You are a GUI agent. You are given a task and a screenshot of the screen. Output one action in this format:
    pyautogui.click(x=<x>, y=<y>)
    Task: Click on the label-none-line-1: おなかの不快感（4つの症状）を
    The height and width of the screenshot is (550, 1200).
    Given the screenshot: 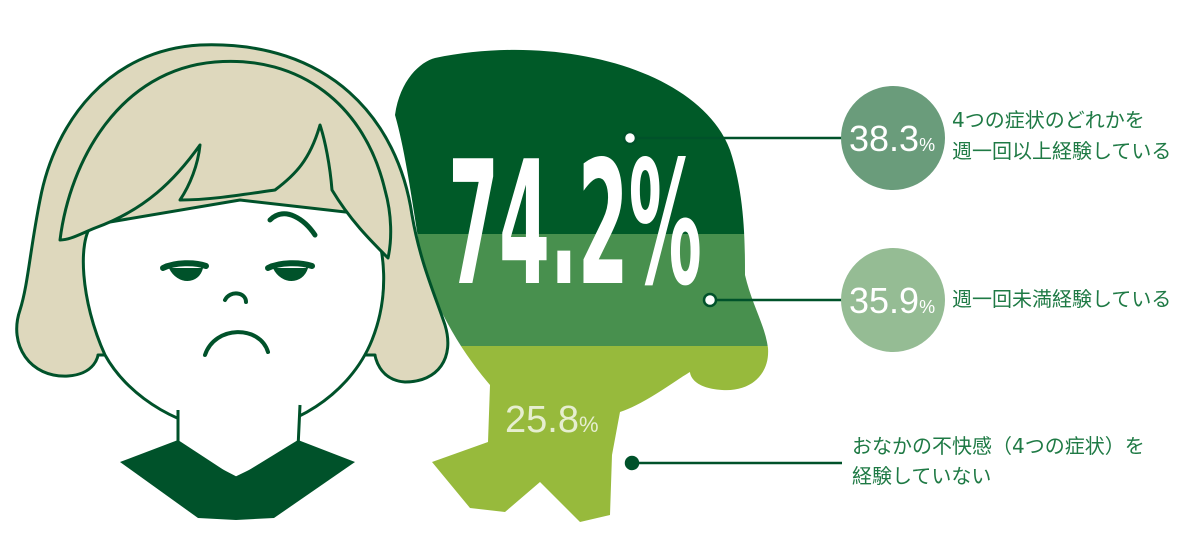 What is the action you would take?
    pyautogui.click(x=998, y=446)
    